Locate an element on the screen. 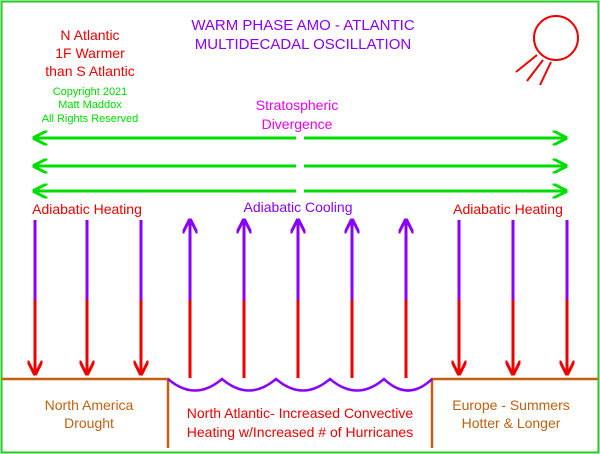 This screenshot has width=600, height=454. copyright-line-1: Copyright 2021 is located at coordinates (90, 92).